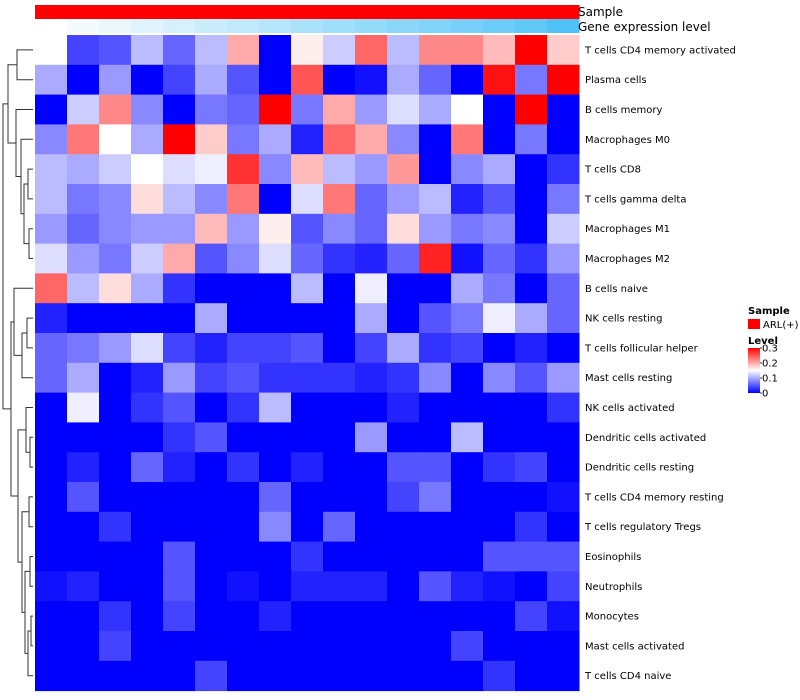  I want to click on legend-tick-label: 0, so click(765, 394).